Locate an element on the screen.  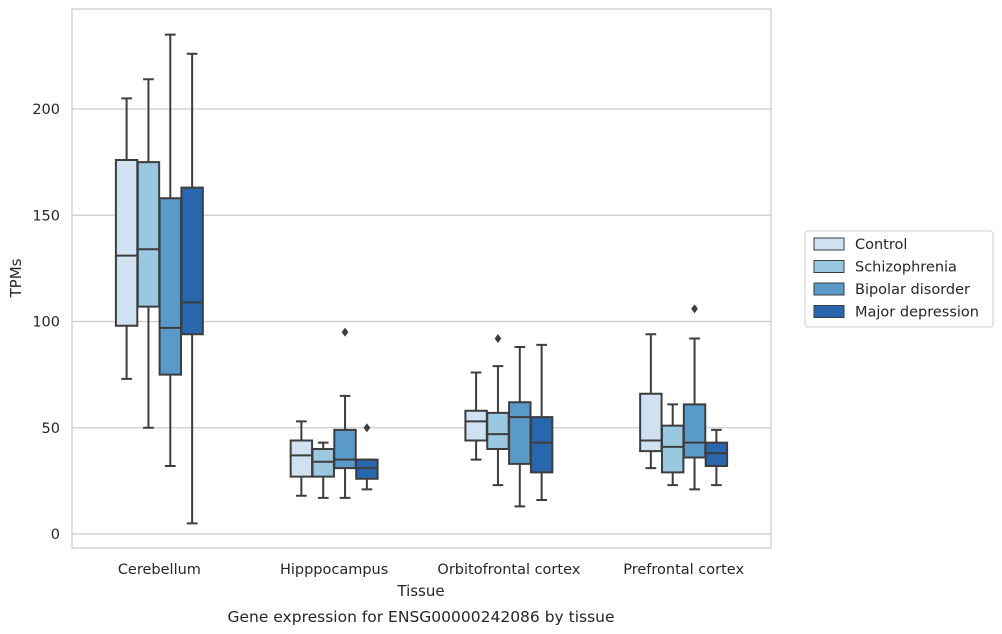
box-prefrontal-cortex-control is located at coordinates (651, 401).